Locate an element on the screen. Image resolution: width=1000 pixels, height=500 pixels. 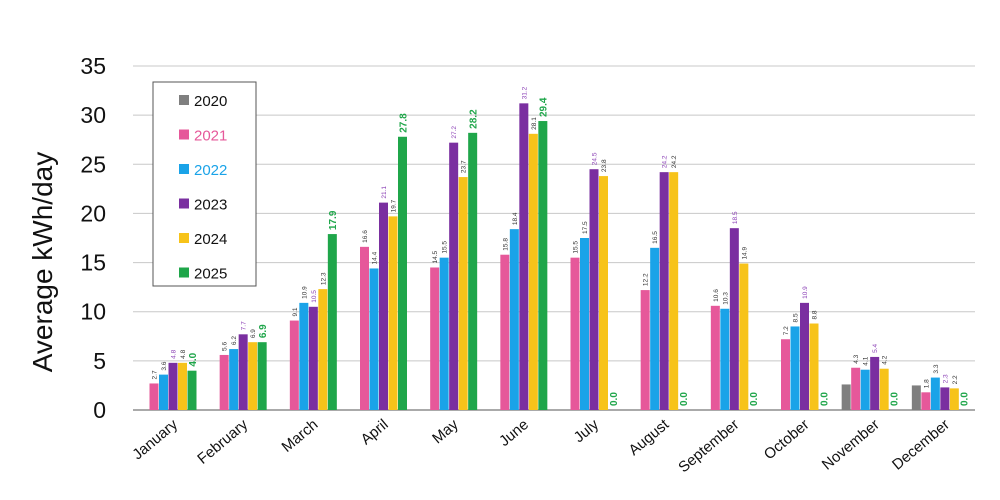
y-tick-label: 10 is located at coordinates (93, 312).